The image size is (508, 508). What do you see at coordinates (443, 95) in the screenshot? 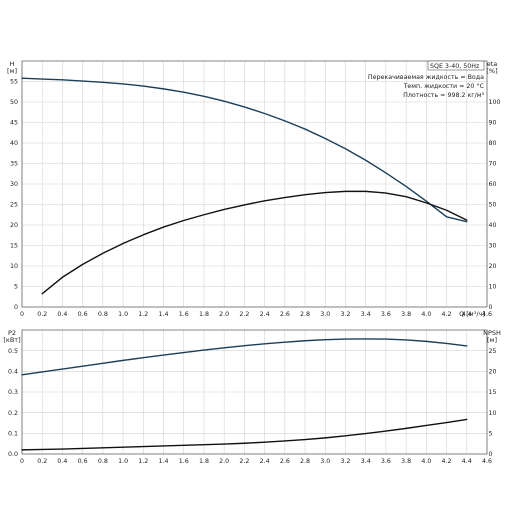
I see `info-line-density: Плотность = 998.2 кг/м³` at bounding box center [443, 95].